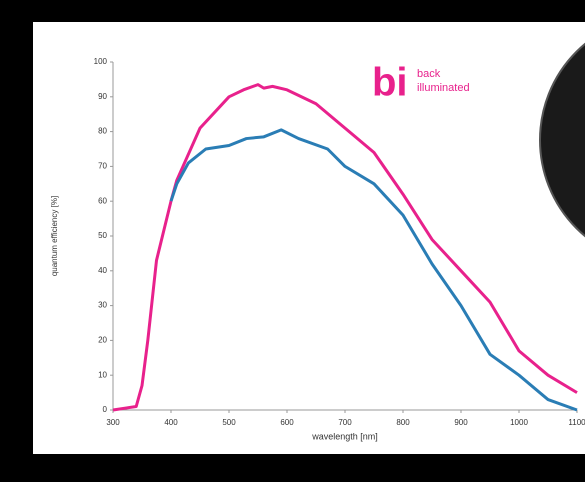 The height and width of the screenshot is (482, 585). Describe the element at coordinates (105, 409) in the screenshot. I see `y-tick-label: 0` at that location.